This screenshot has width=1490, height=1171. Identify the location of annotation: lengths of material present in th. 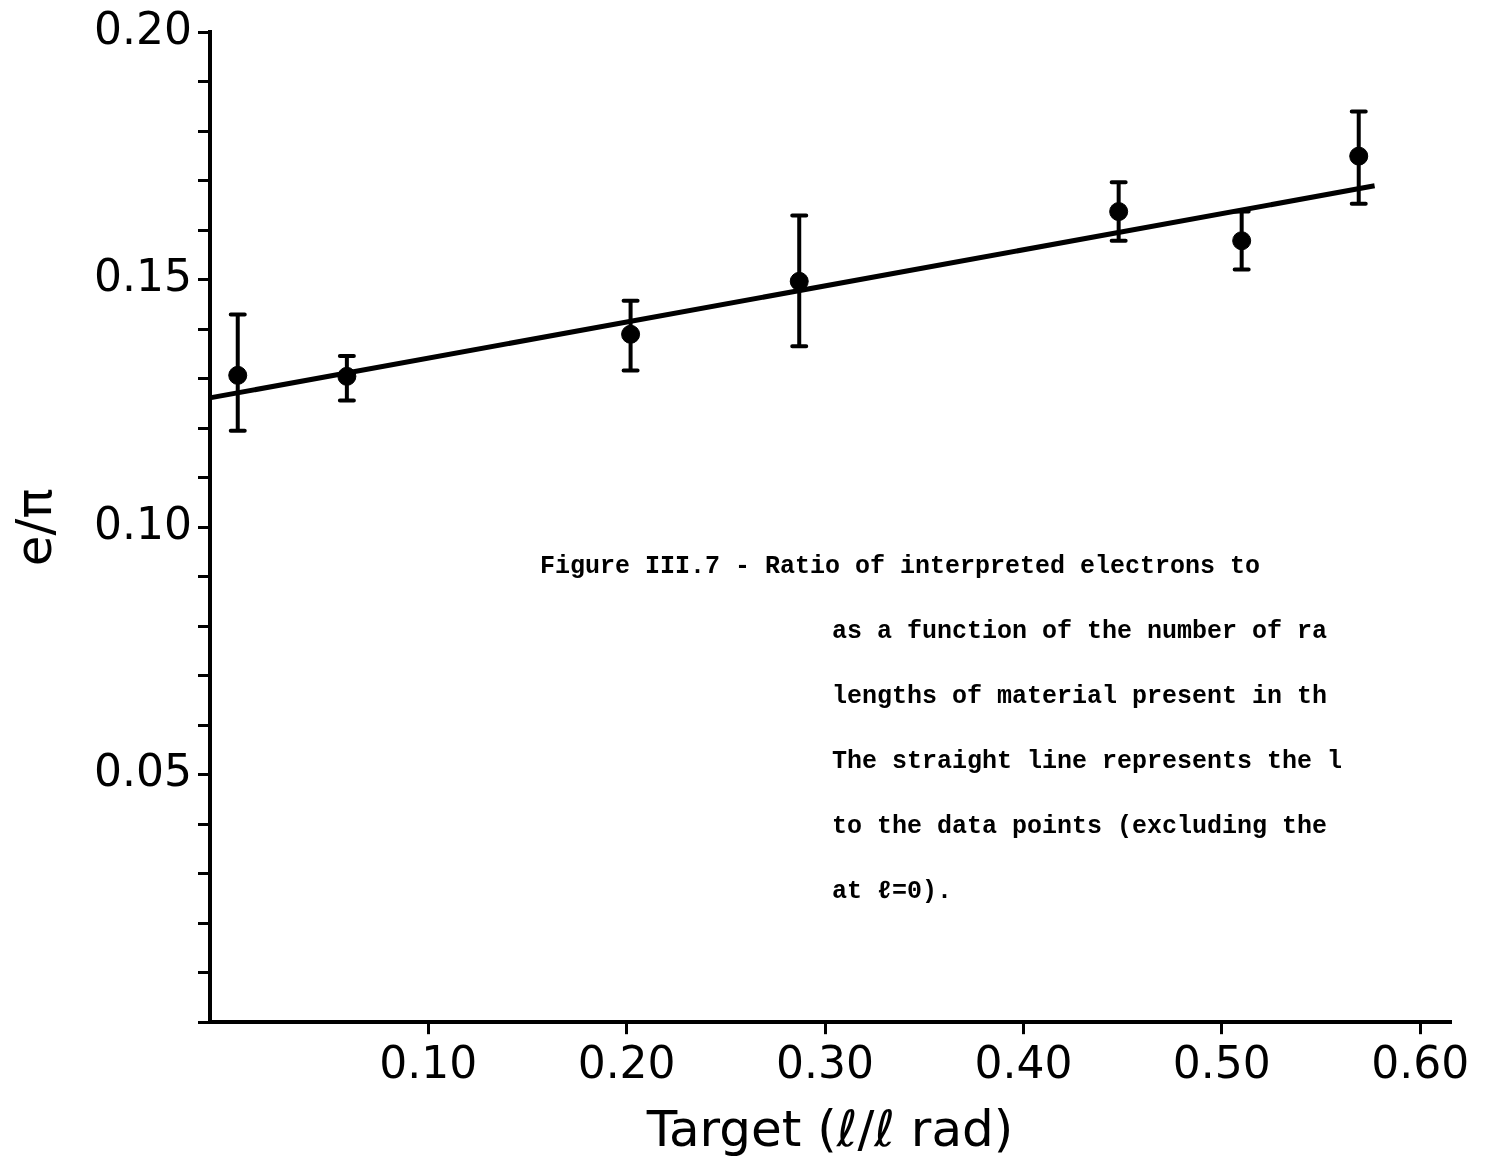
(1080, 697).